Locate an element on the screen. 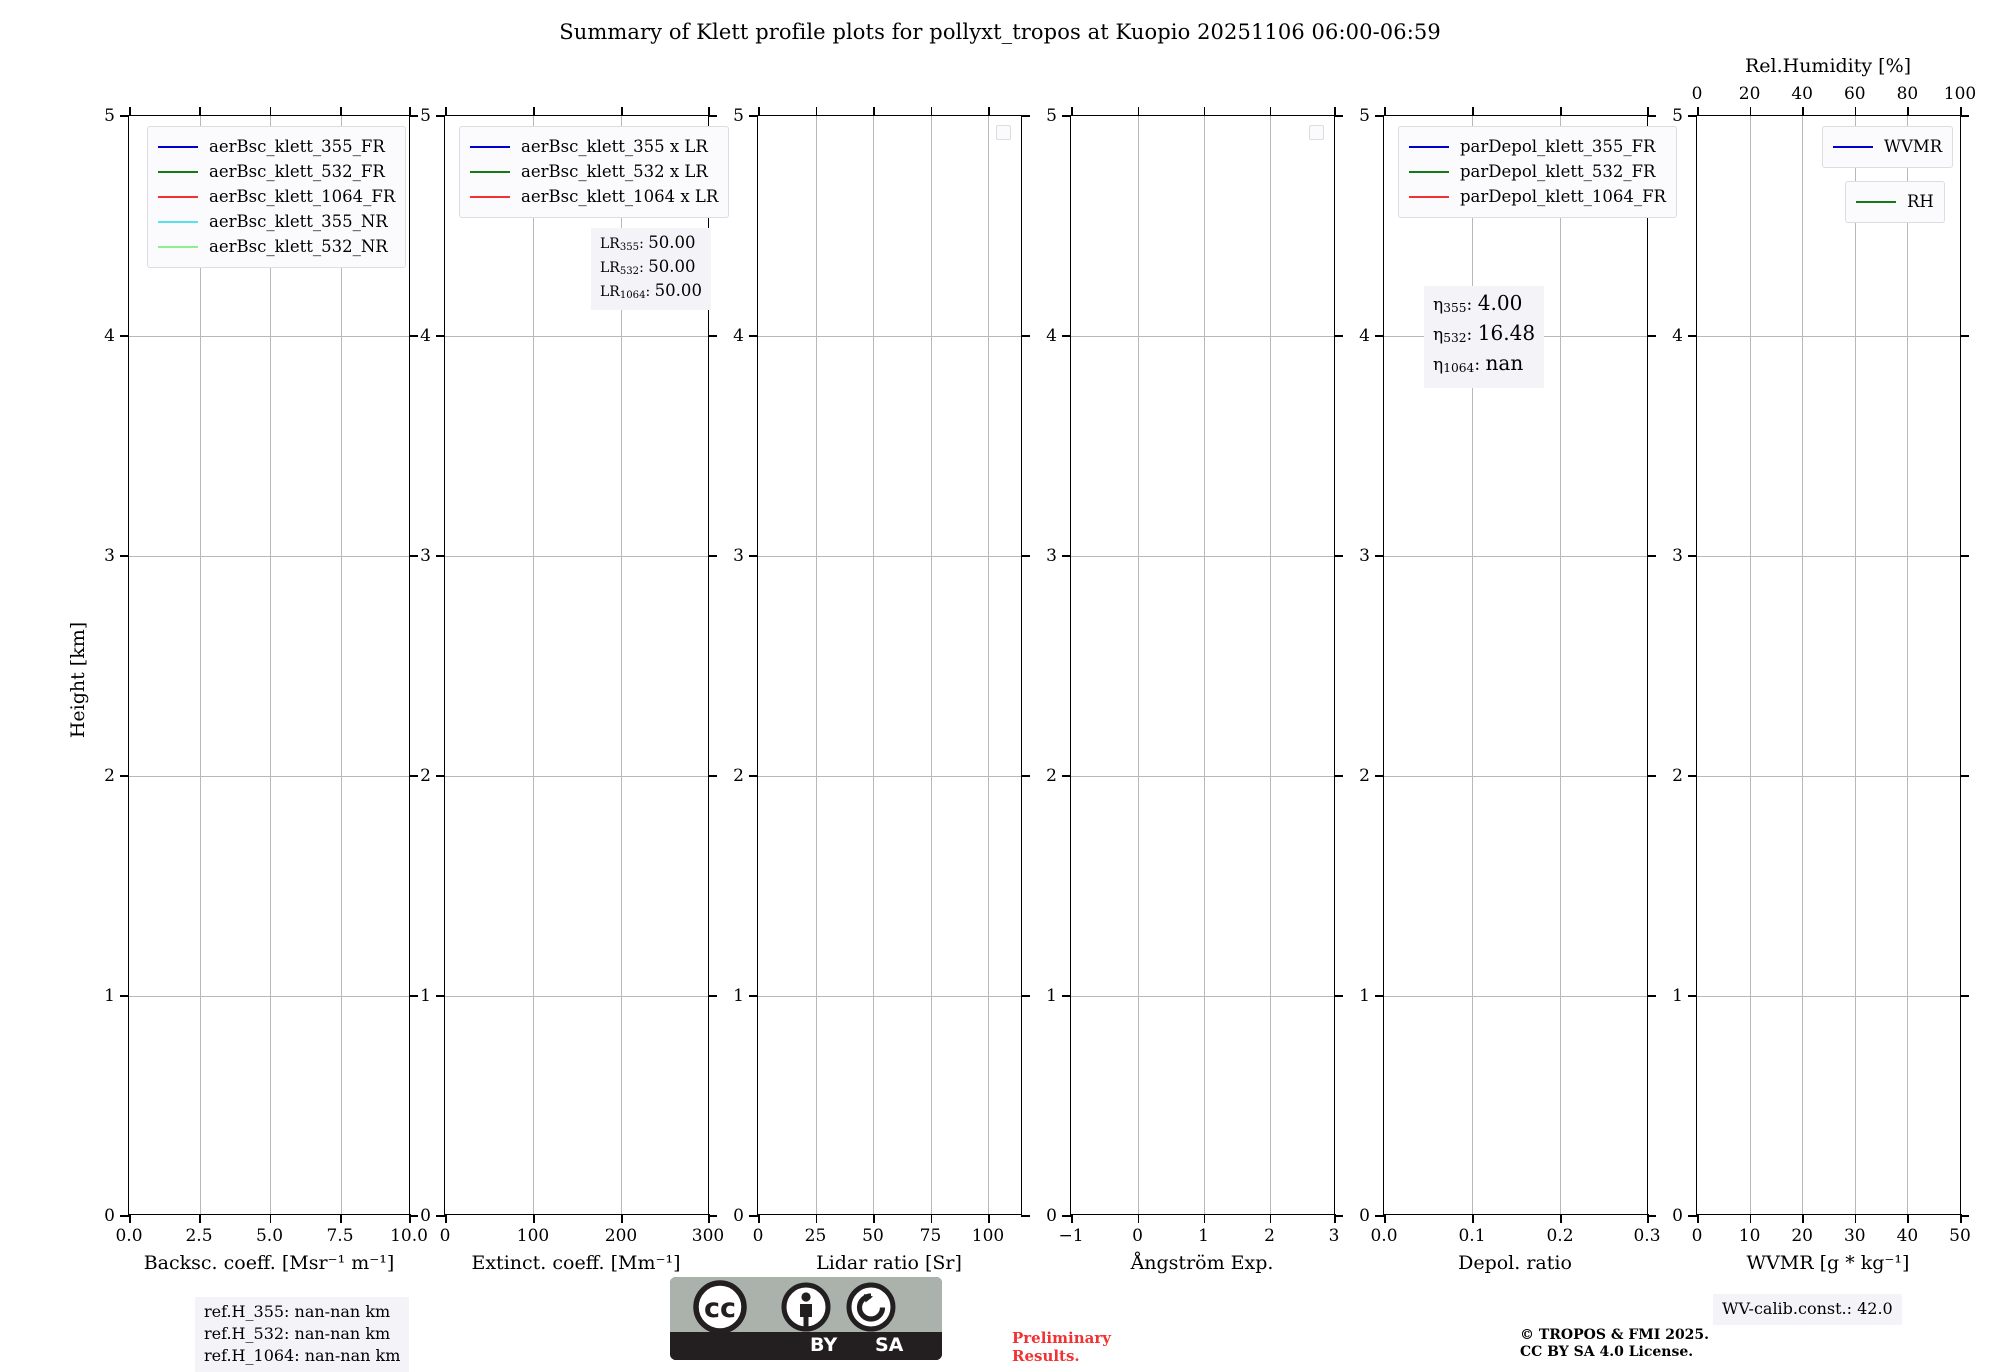  x-axis-label-backsc: Backsc. coeff. [Msr⁻¹ m⁻¹] is located at coordinates (269, 1263).